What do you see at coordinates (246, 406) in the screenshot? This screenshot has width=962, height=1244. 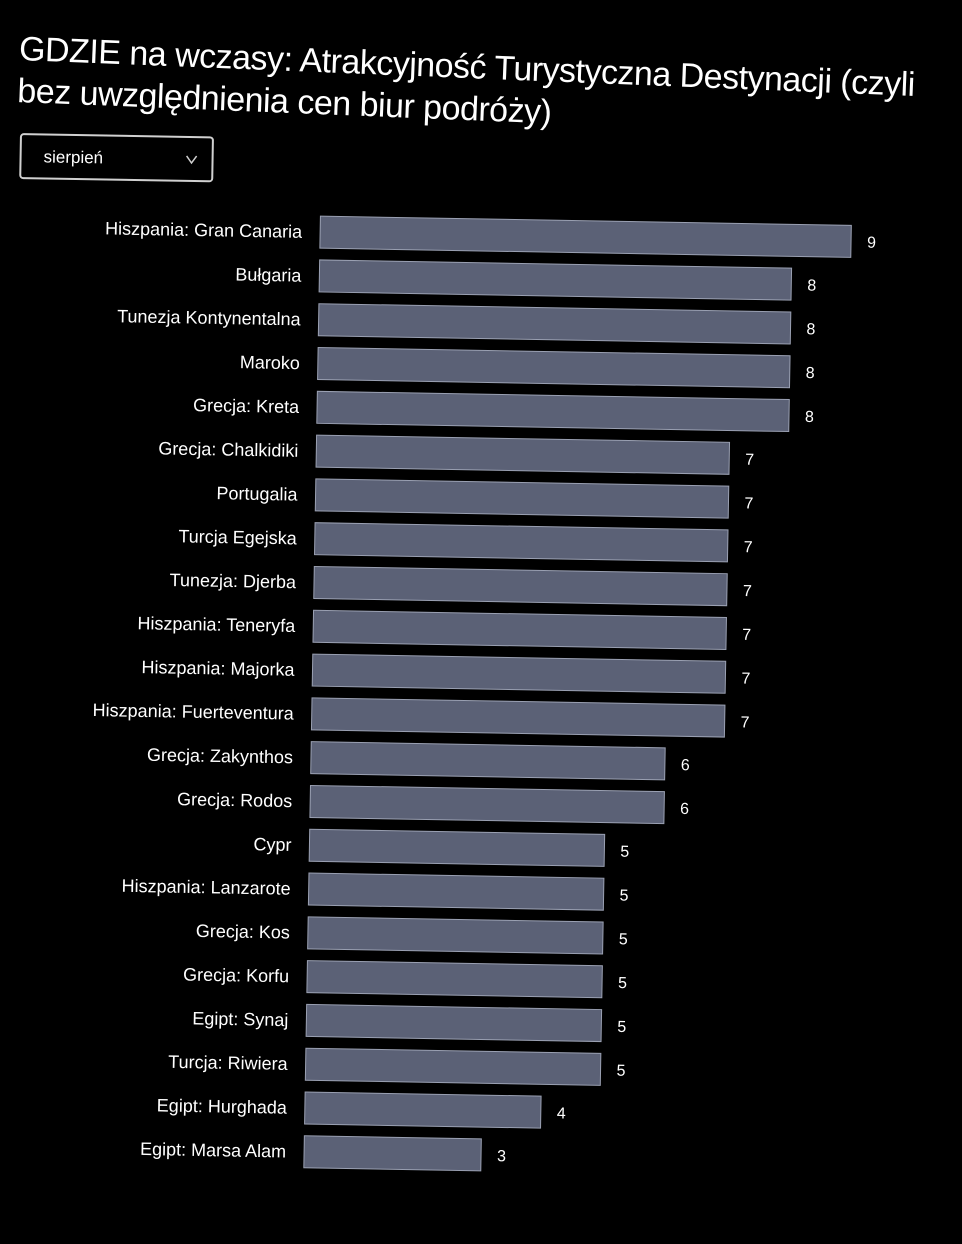 I see `category-label: Grecja: Kreta` at bounding box center [246, 406].